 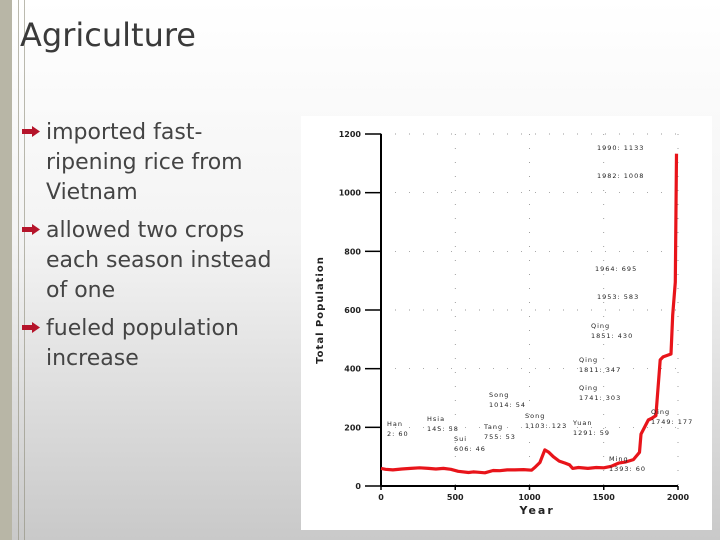 I want to click on annotation-value-label: 606: 46, so click(x=470, y=449).